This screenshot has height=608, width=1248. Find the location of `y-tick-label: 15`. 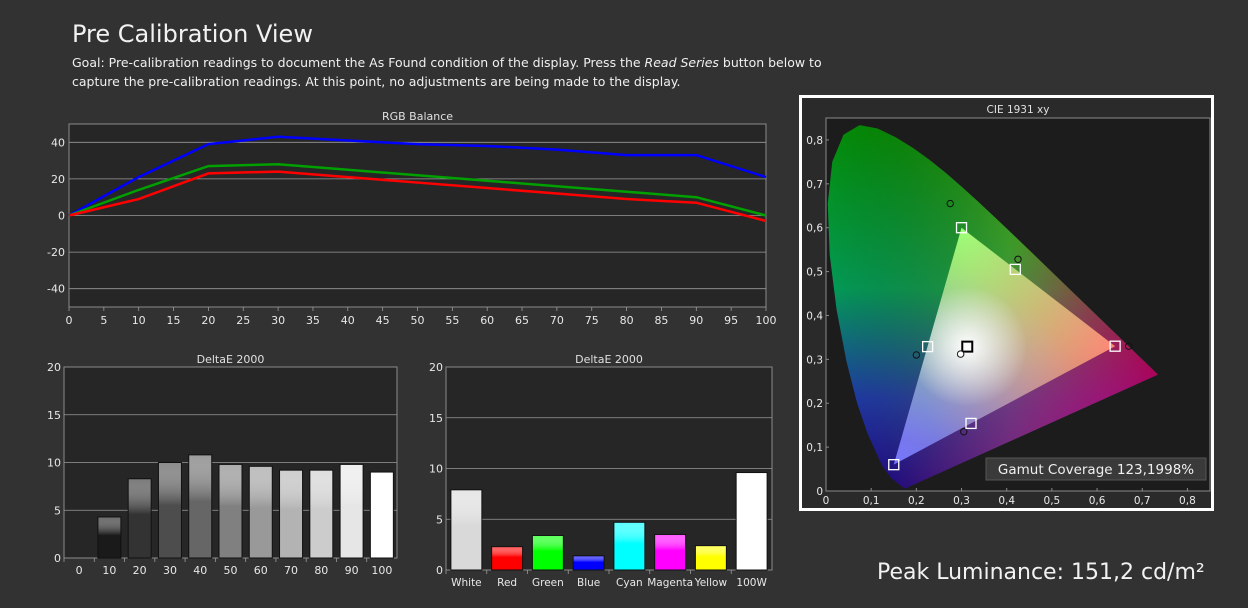

y-tick-label: 15 is located at coordinates (54, 415).